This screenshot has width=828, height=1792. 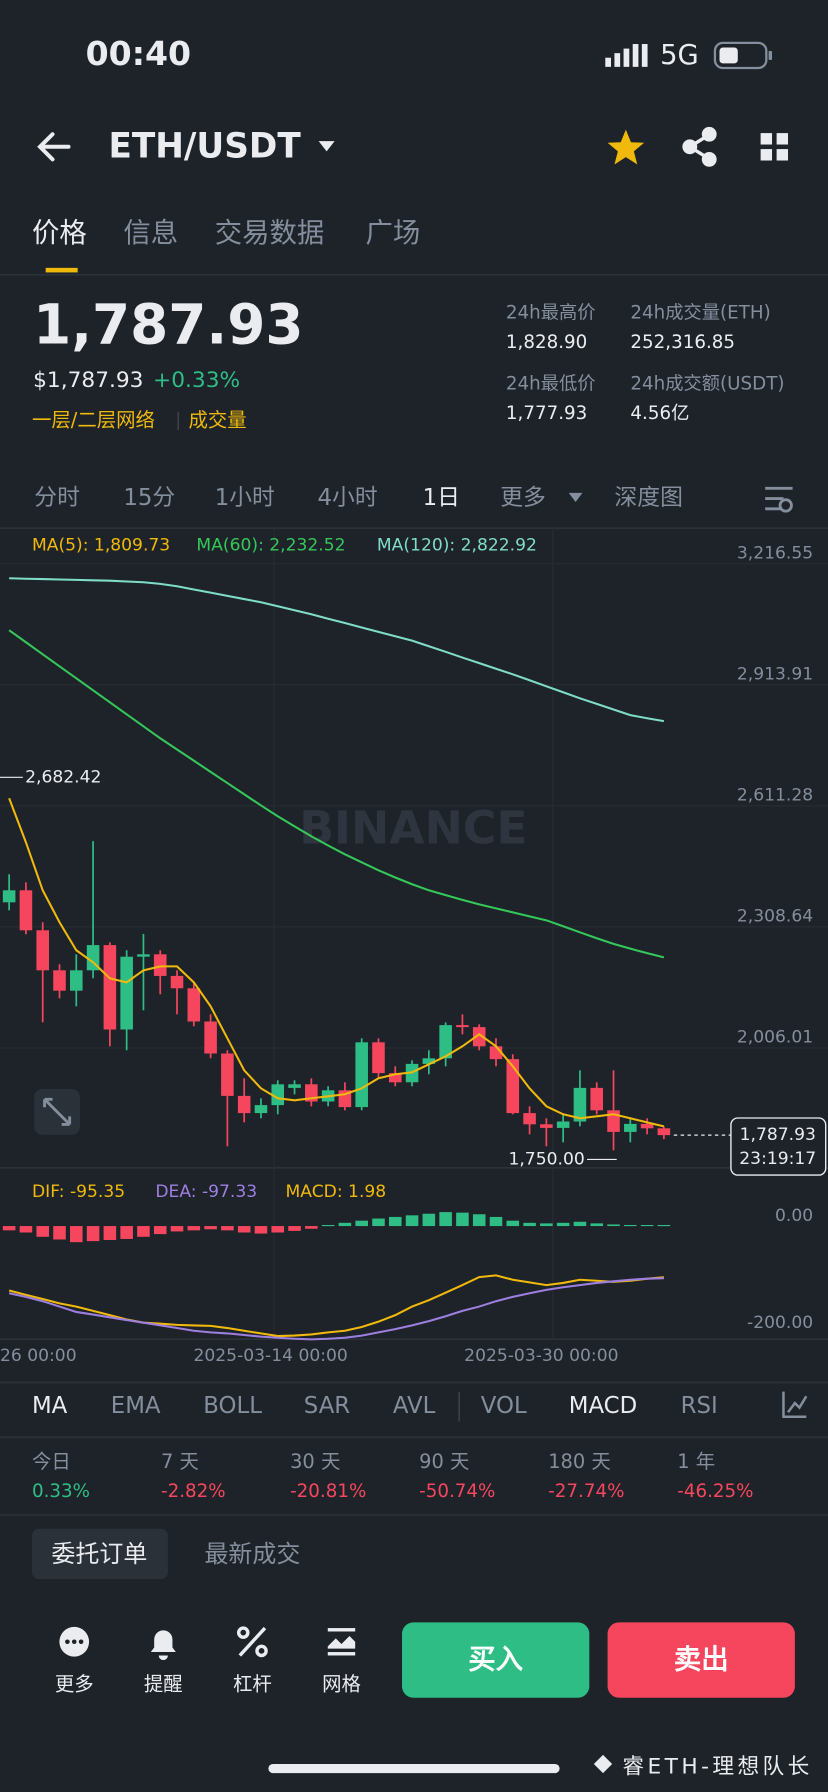 I want to click on indicator-settings, so click(x=795, y=1405).